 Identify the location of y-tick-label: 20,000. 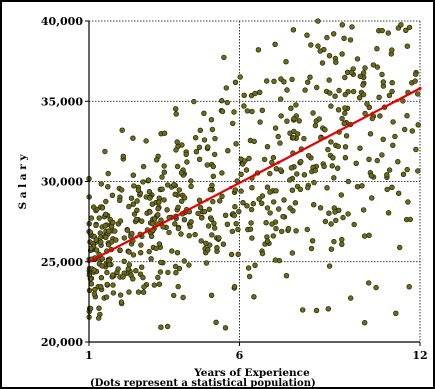
(62, 342).